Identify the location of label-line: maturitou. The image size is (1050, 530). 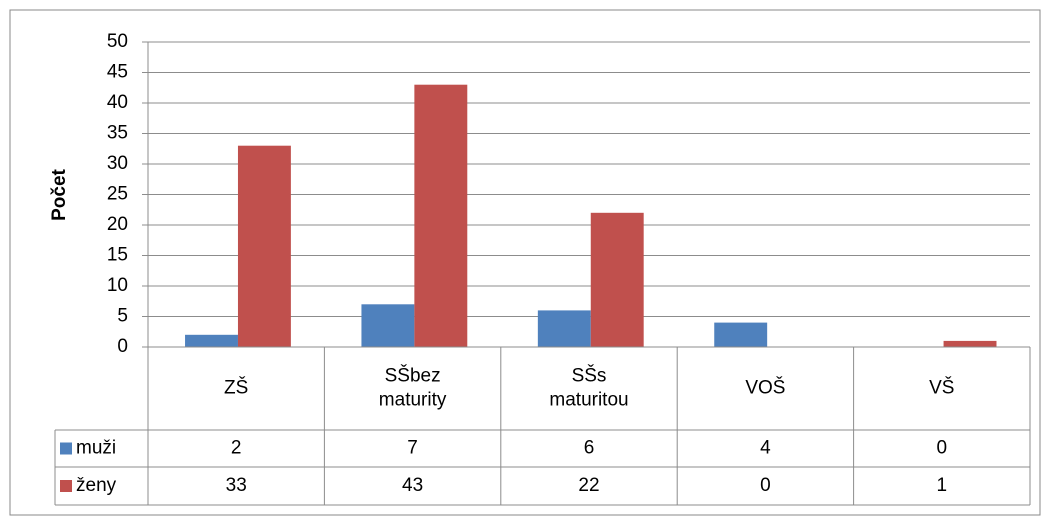
(588, 400).